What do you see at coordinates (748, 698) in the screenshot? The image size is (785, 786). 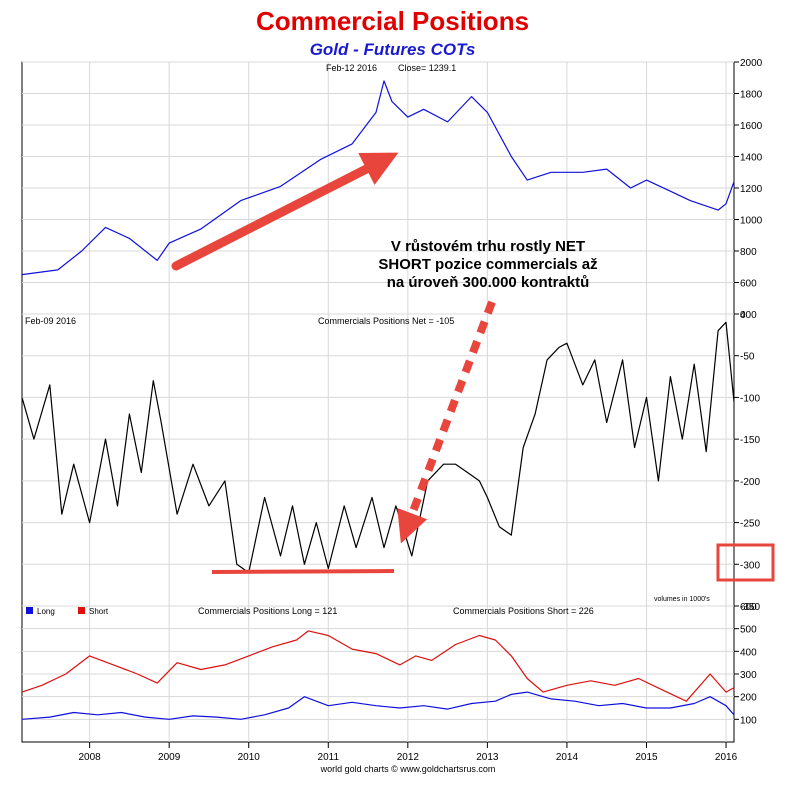 I see `longshort-y-tick-label: 200` at bounding box center [748, 698].